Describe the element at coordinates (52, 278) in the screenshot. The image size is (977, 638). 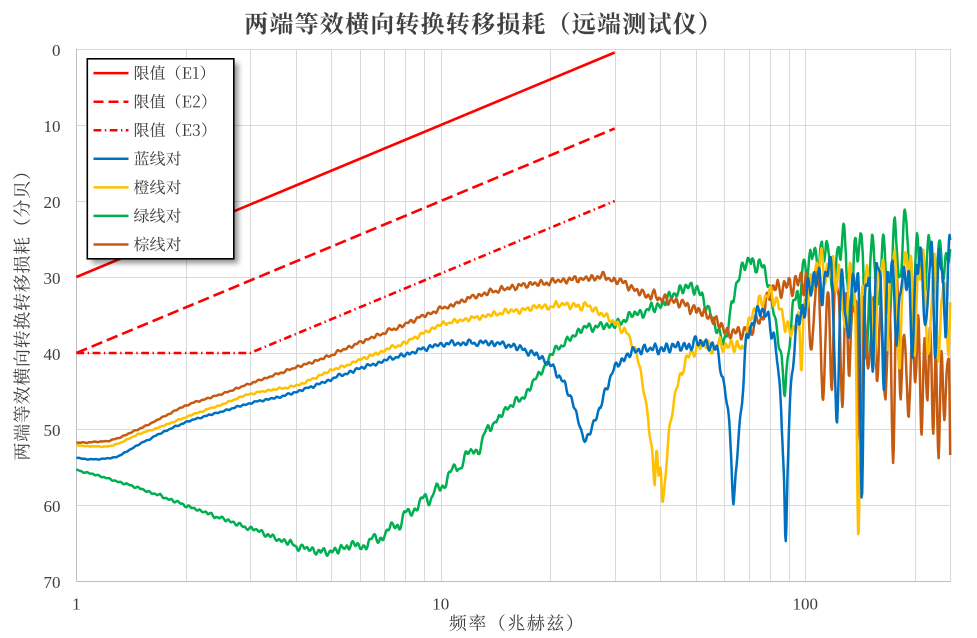
I see `svg-text: 30` at that location.